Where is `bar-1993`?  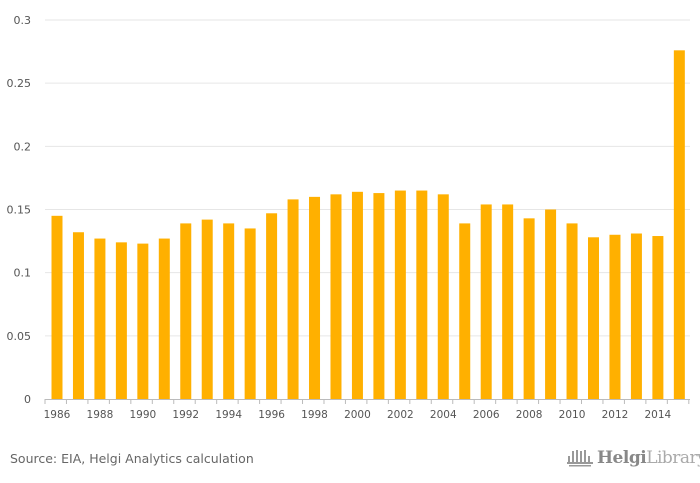
bar-1993 is located at coordinates (207, 309).